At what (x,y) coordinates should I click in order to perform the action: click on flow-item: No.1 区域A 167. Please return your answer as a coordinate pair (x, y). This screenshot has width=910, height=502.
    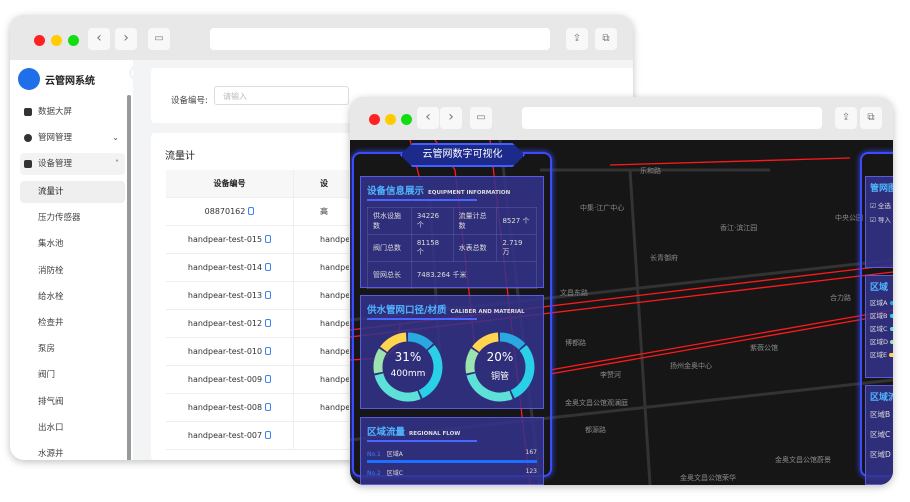
    Looking at the image, I should click on (452, 453).